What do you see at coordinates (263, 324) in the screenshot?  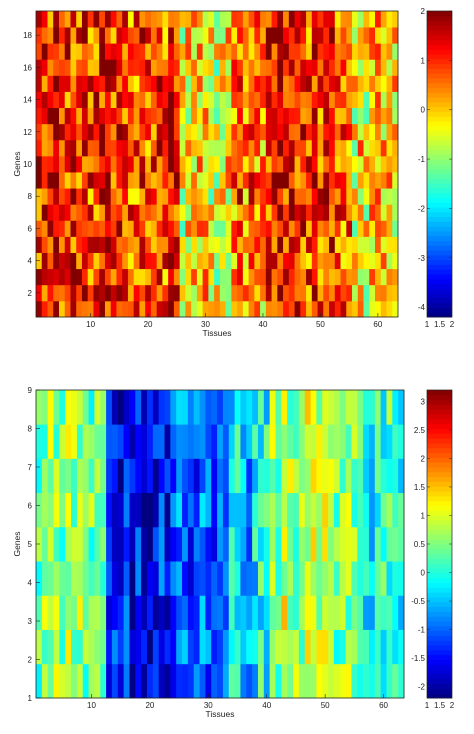 I see `x-tick-label: 40` at bounding box center [263, 324].